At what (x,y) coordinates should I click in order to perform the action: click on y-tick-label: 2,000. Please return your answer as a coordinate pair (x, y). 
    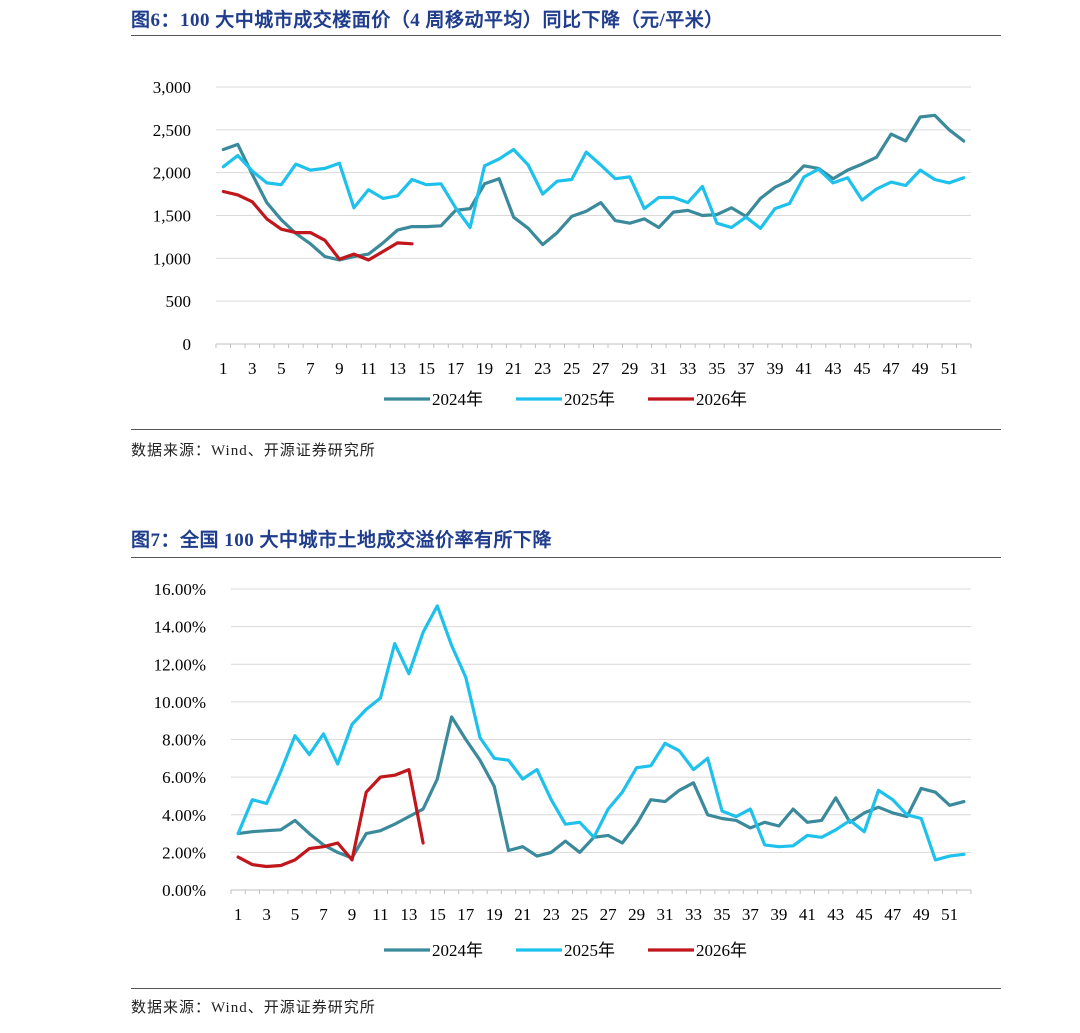
    Looking at the image, I should click on (172, 173).